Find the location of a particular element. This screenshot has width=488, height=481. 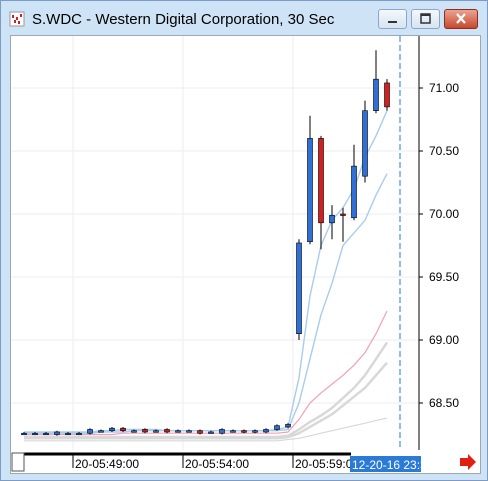

y-tick-label: 68.50 is located at coordinates (444, 403).